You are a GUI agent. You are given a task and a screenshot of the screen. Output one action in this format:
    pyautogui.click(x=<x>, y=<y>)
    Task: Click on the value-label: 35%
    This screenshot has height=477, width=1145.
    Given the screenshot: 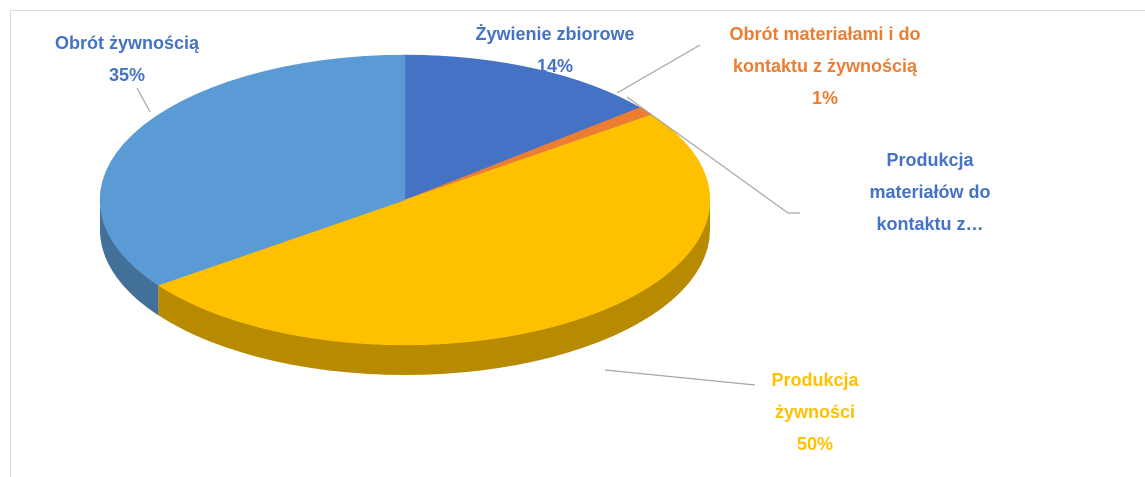 What is the action you would take?
    pyautogui.click(x=127, y=75)
    